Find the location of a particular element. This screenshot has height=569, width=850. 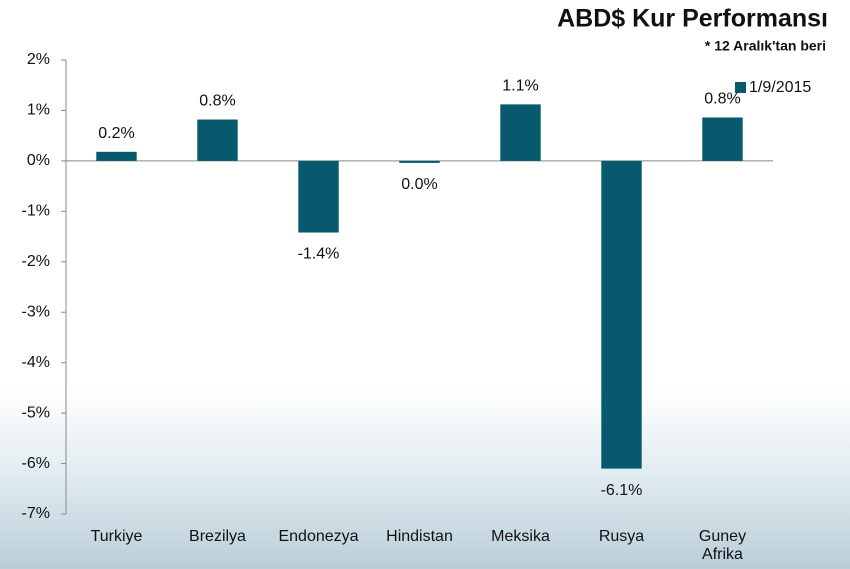

legend-swatch is located at coordinates (740, 87).